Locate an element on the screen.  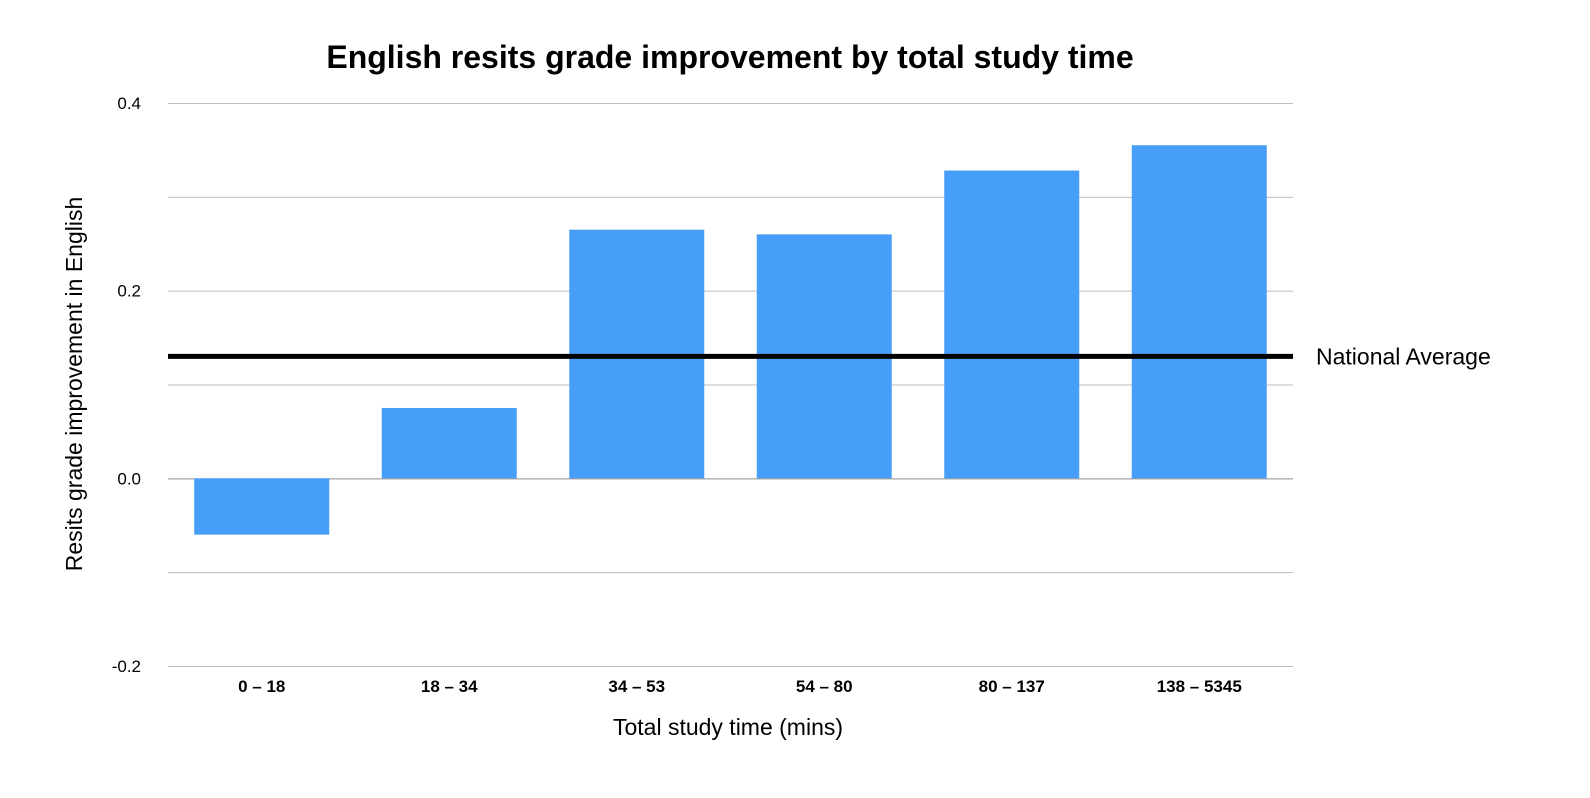
reference-line-group: National Average is located at coordinates (829, 356).